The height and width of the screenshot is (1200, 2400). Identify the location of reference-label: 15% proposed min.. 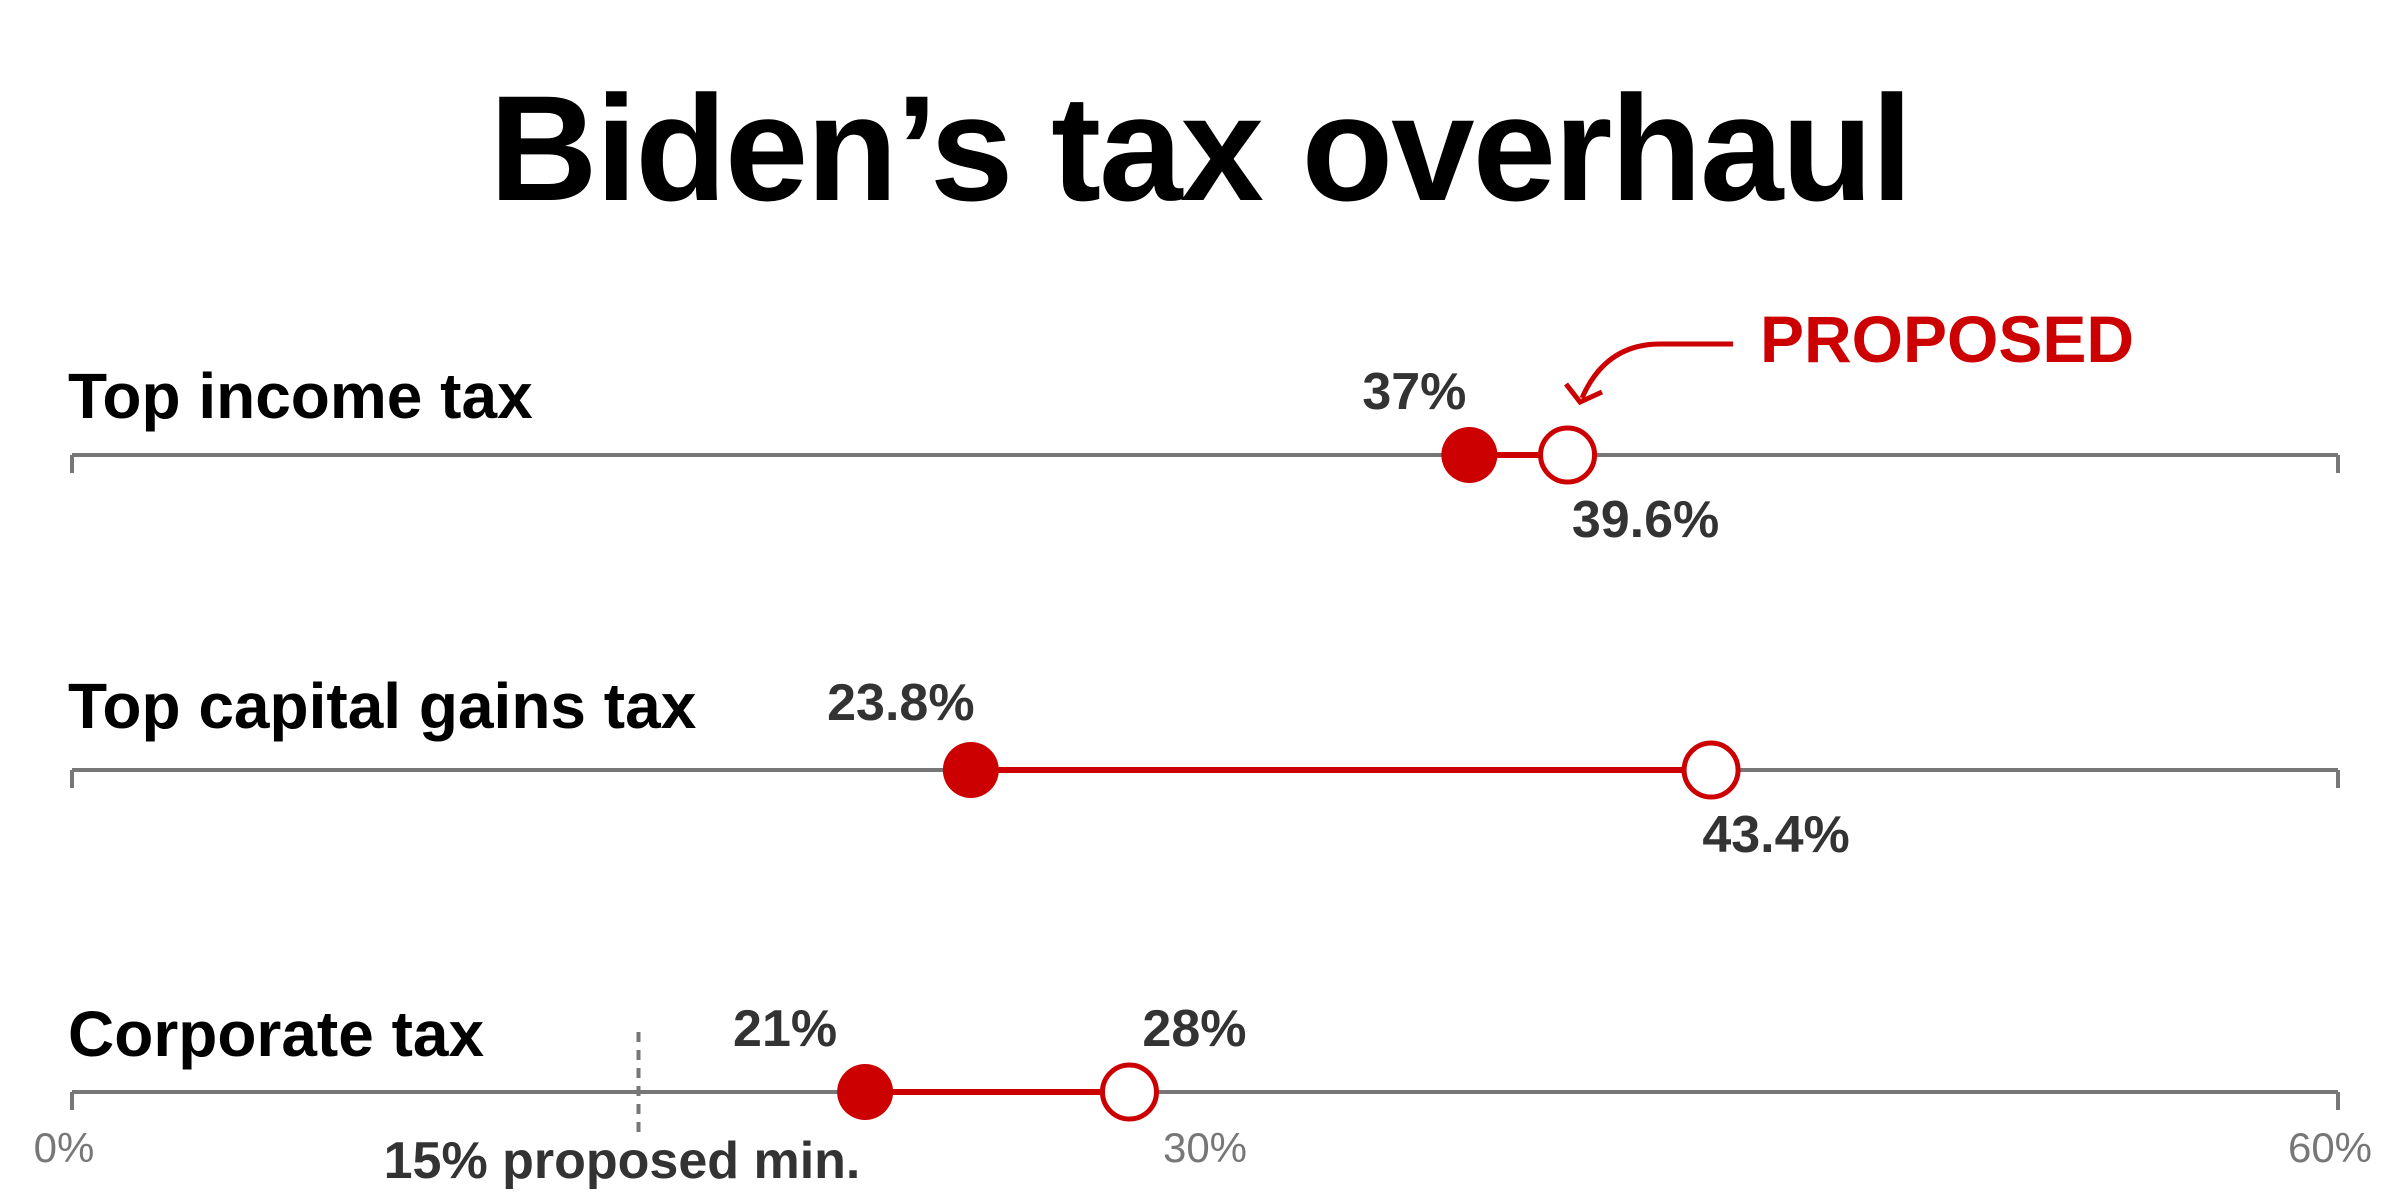
(622, 1161).